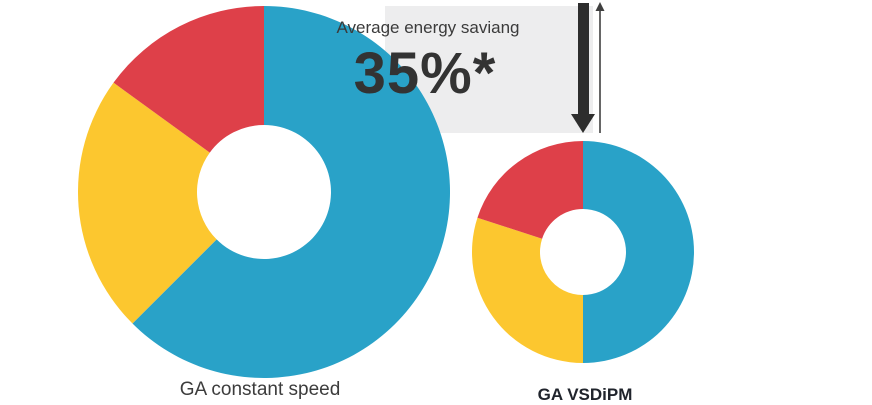  I want to click on callout-value: 35%*, so click(425, 73).